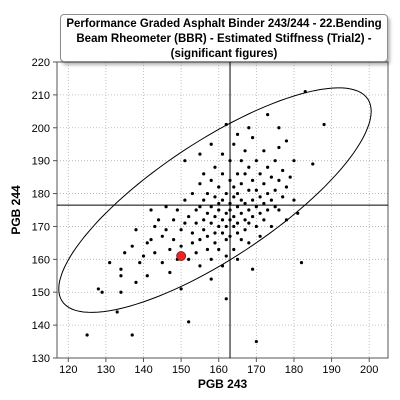  What do you see at coordinates (331, 370) in the screenshot?
I see `x-tick-label: 190` at bounding box center [331, 370].